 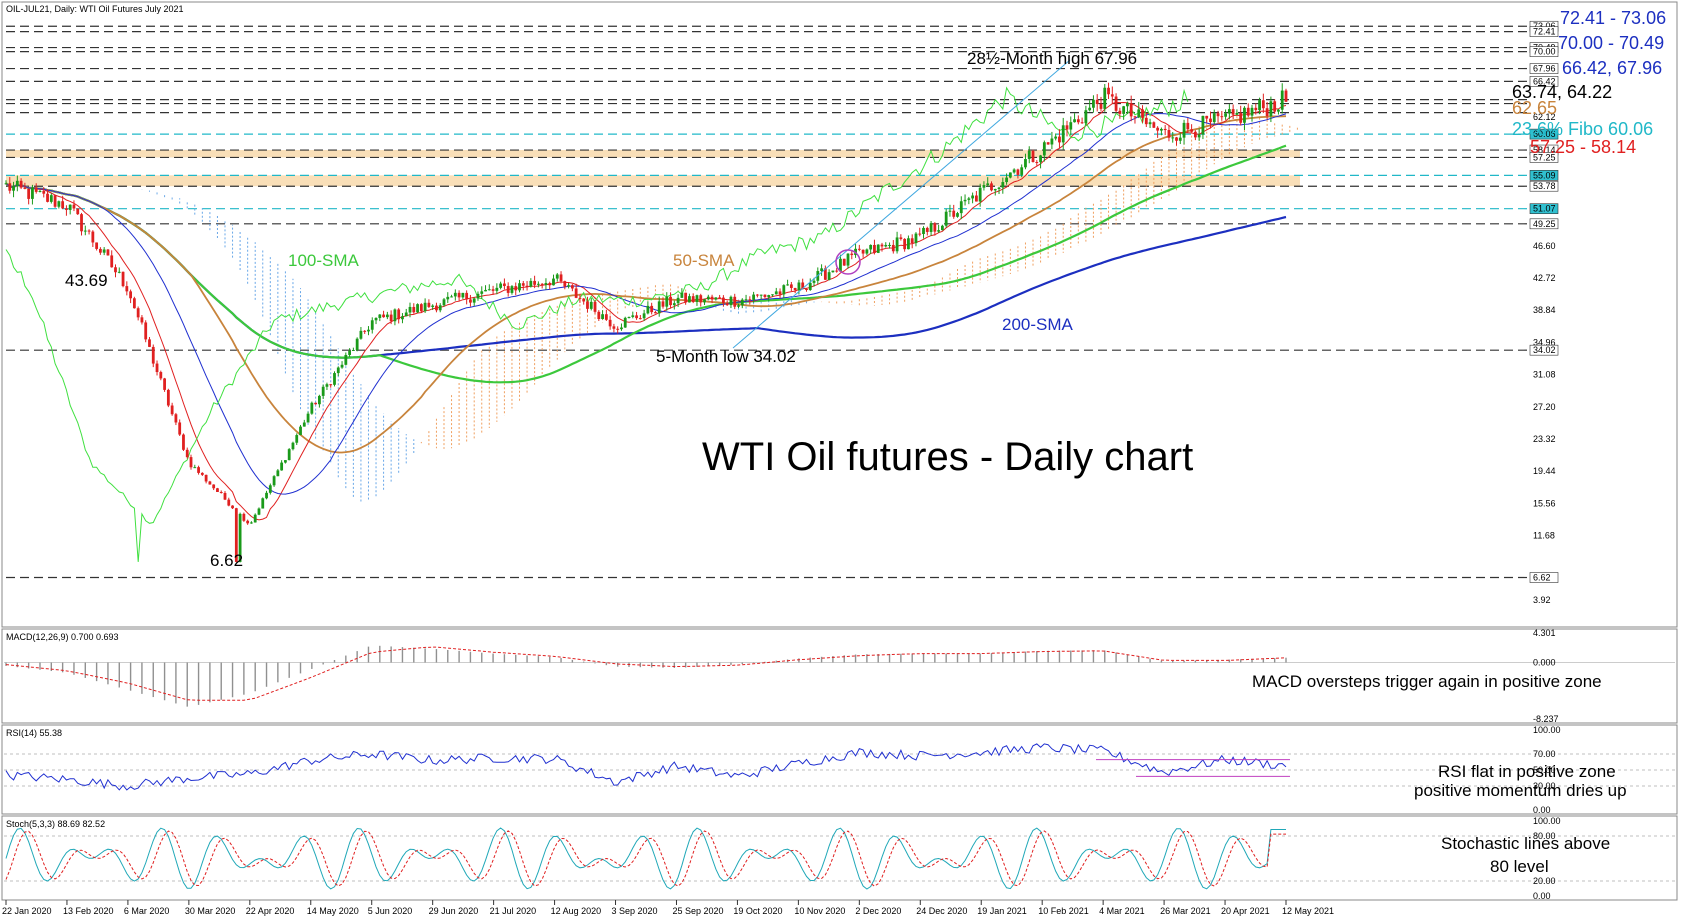 What do you see at coordinates (1542, 810) in the screenshot?
I see `rsi-axis-label: 0.00` at bounding box center [1542, 810].